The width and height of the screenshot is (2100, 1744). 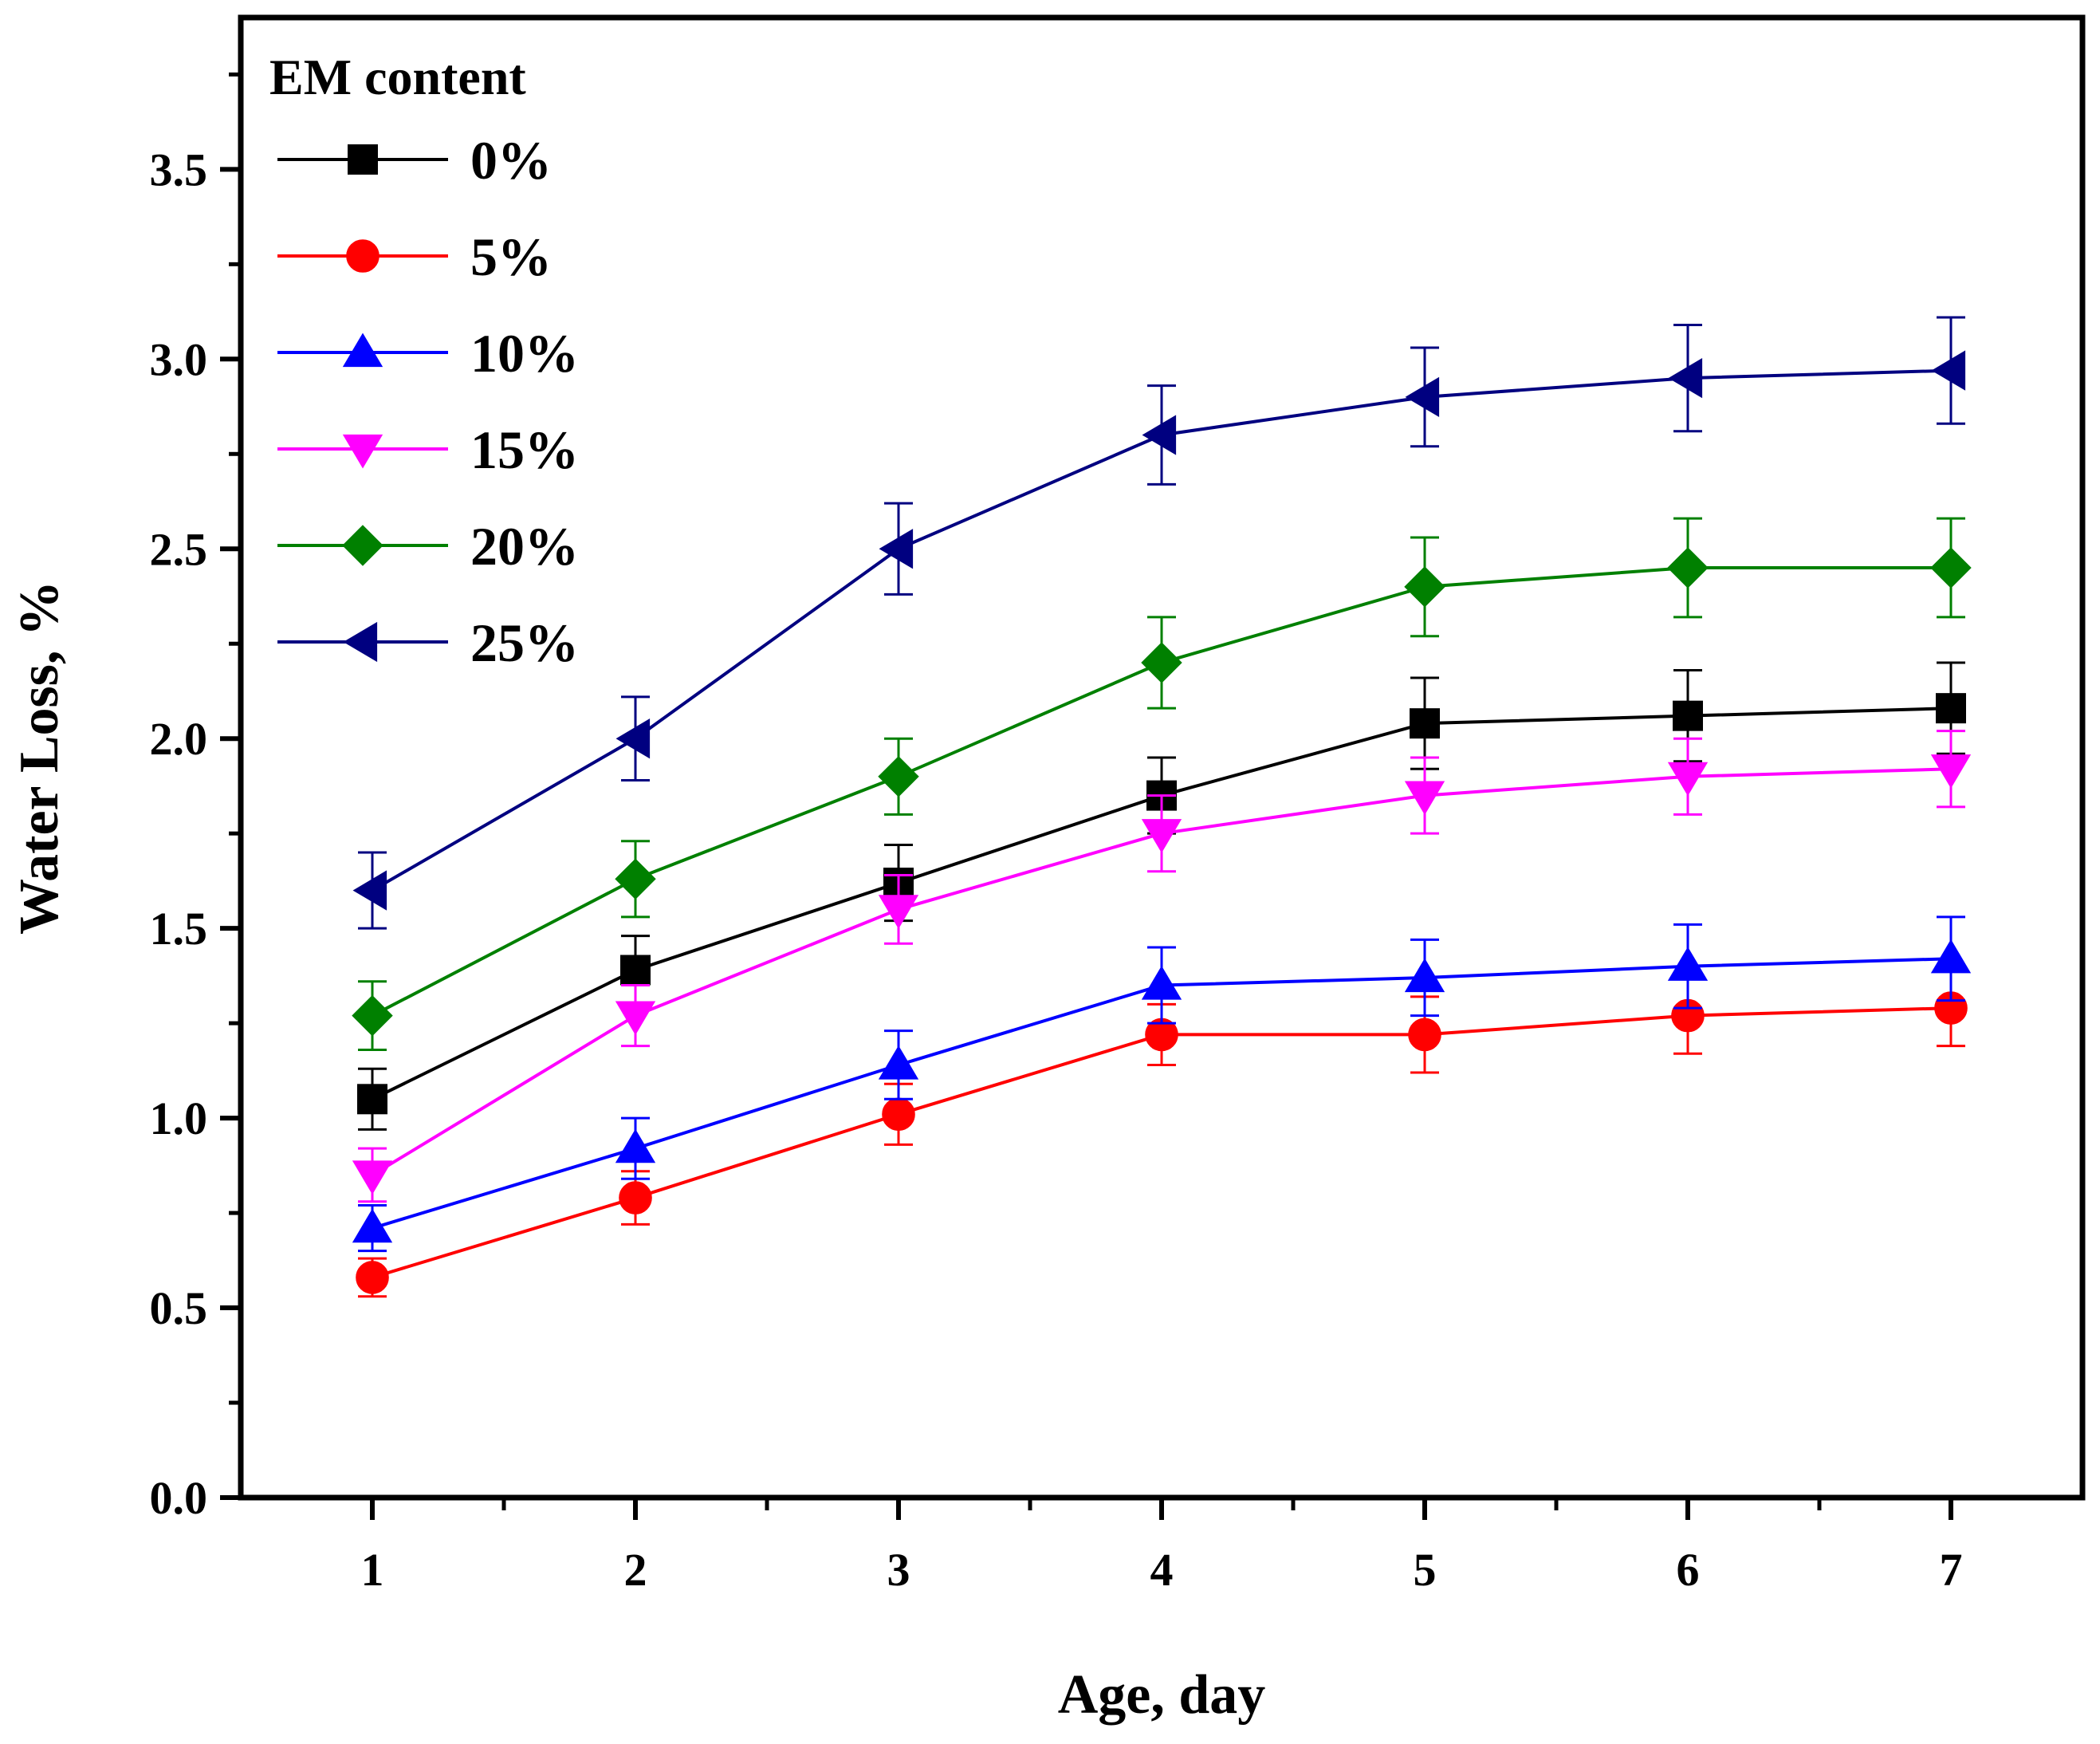 What do you see at coordinates (39, 758) in the screenshot?
I see `y-axis-title: Water Loss, %` at bounding box center [39, 758].